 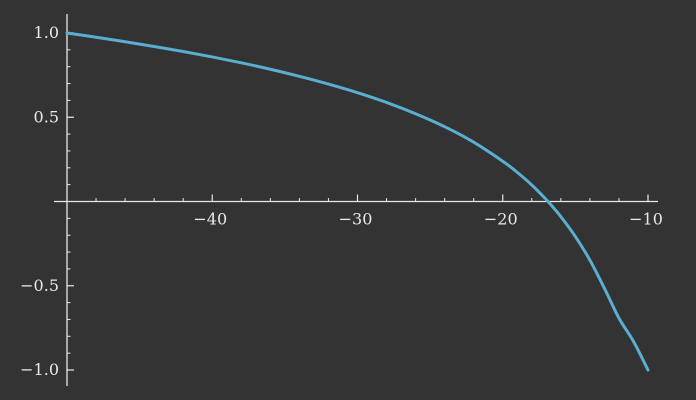 What do you see at coordinates (39, 285) in the screenshot?
I see `y-tick-label: −0.5` at bounding box center [39, 285].